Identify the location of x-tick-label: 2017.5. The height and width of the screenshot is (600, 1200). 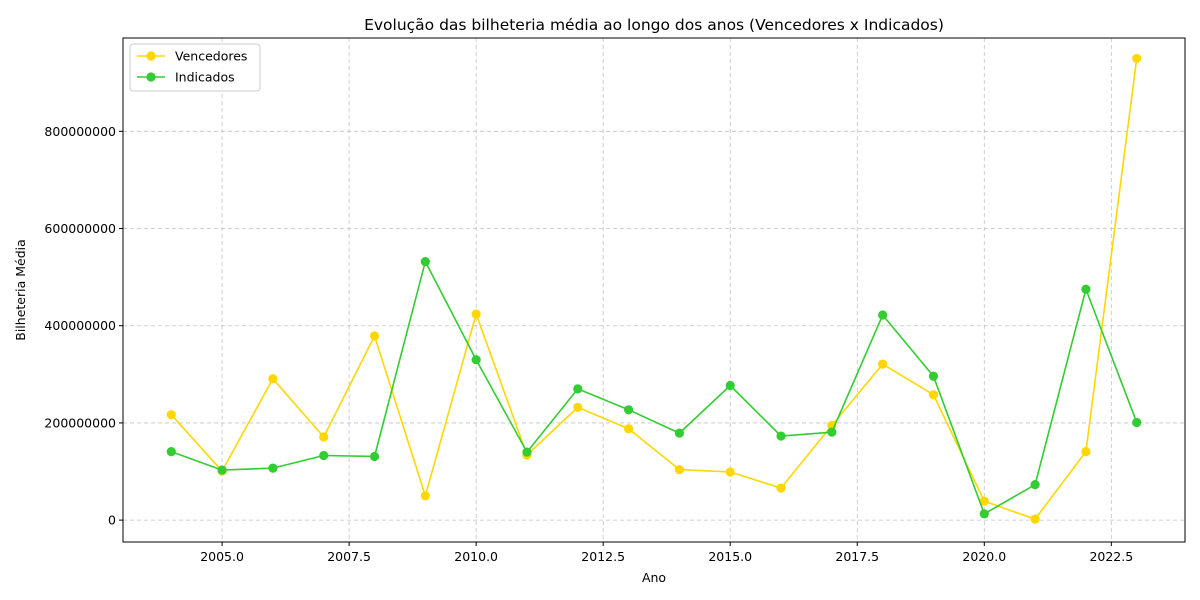
(857, 556).